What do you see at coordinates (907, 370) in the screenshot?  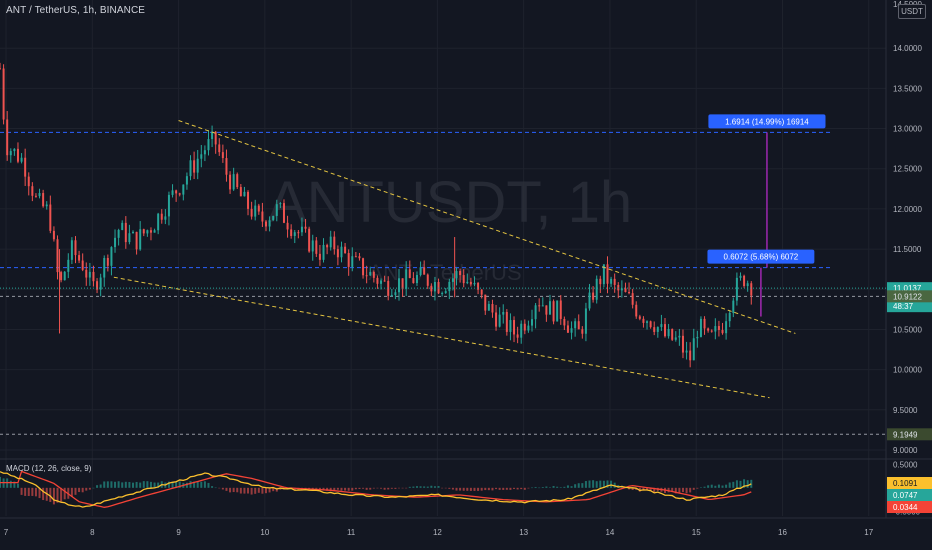 I see `price-axis-tick: 10.0000` at bounding box center [907, 370].